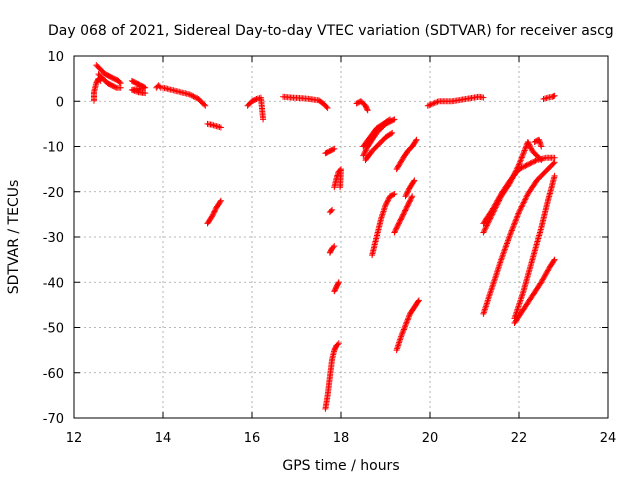 The width and height of the screenshot is (640, 480). Describe the element at coordinates (341, 438) in the screenshot. I see `x-tick-label: 18` at that location.